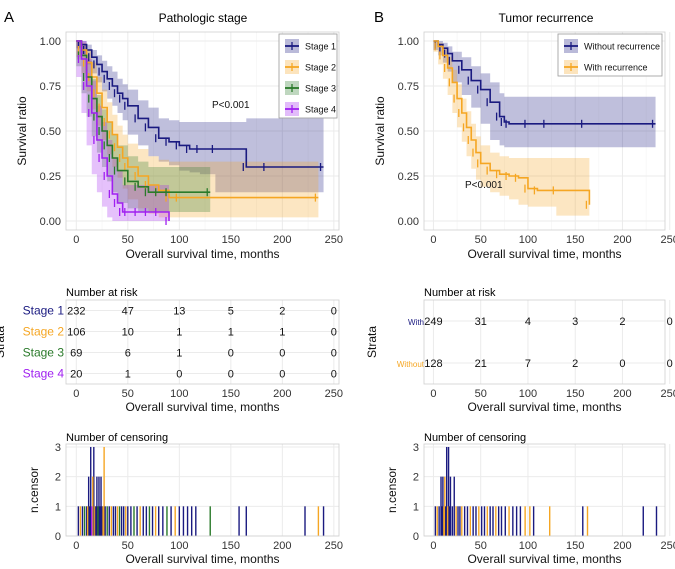  I want to click on x-tick-label: 0, so click(76, 240).